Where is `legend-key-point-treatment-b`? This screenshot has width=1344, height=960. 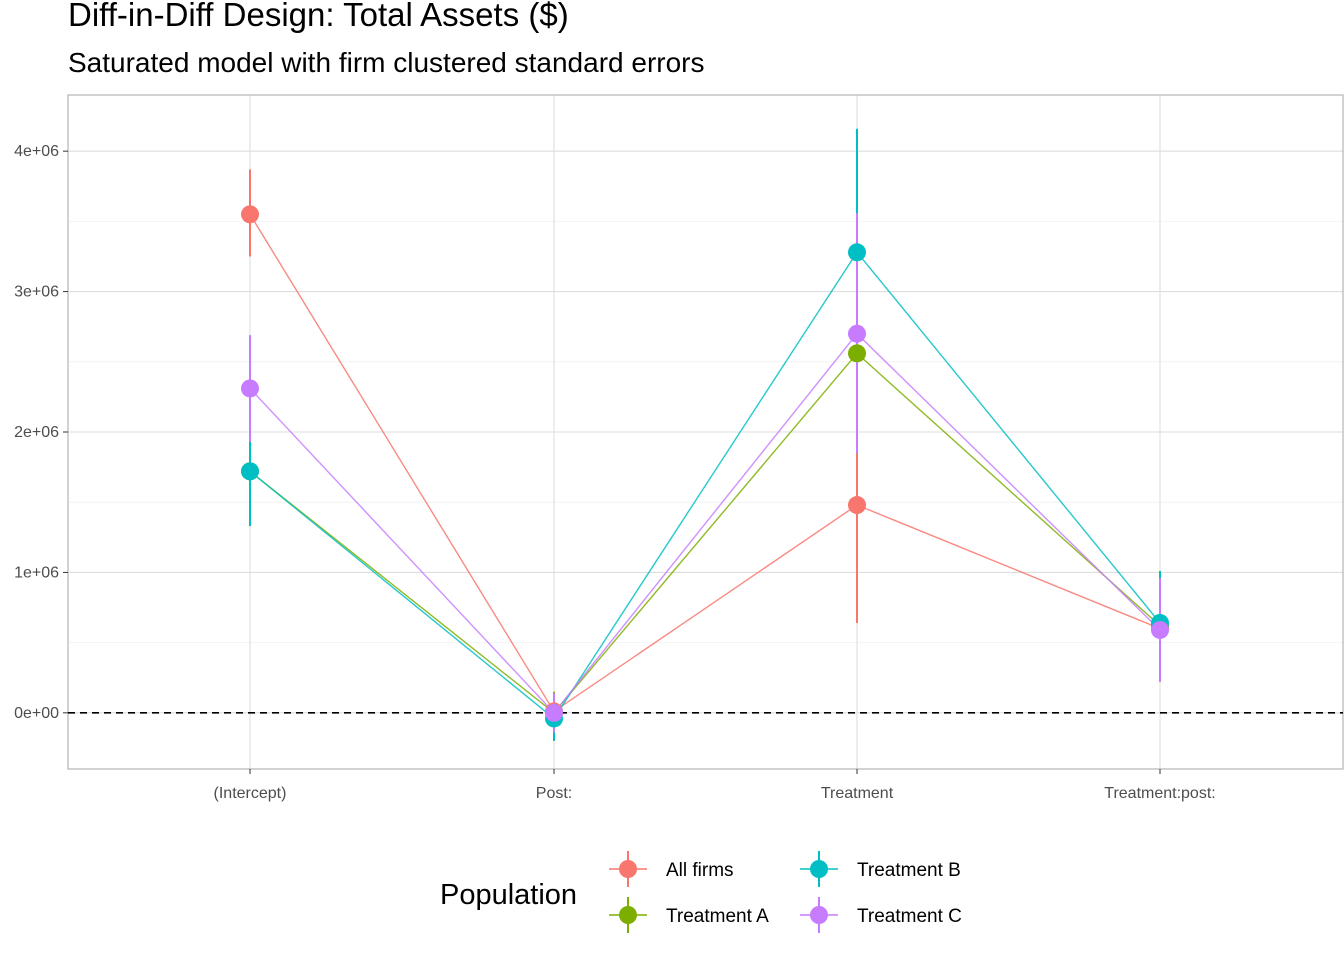
legend-key-point-treatment-b is located at coordinates (819, 869).